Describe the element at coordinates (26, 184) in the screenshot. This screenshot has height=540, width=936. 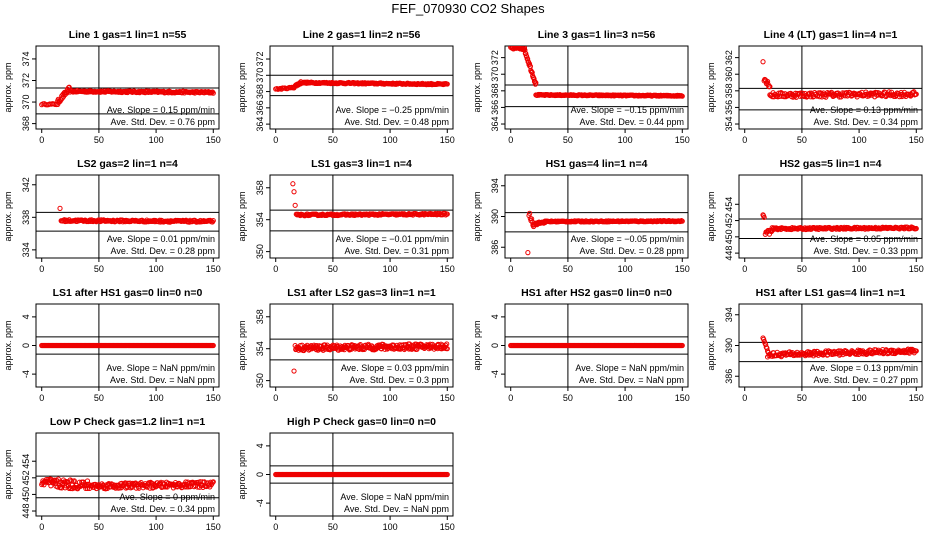
I see `y-tick-label: 342` at that location.